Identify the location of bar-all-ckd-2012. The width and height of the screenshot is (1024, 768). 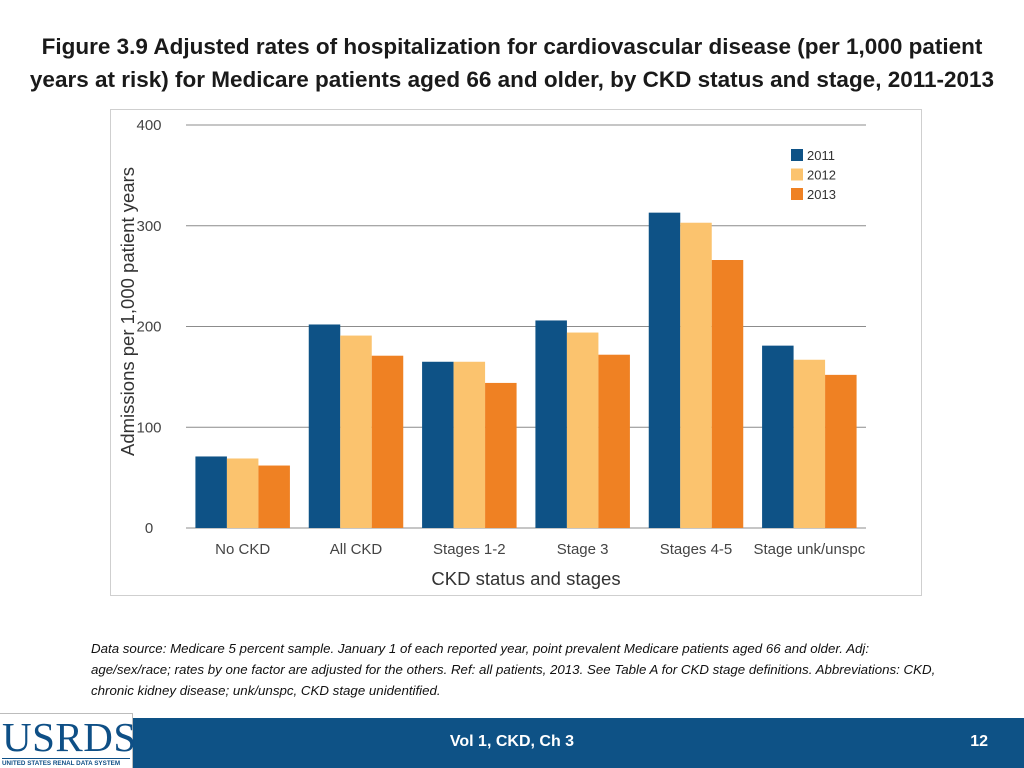
(356, 431).